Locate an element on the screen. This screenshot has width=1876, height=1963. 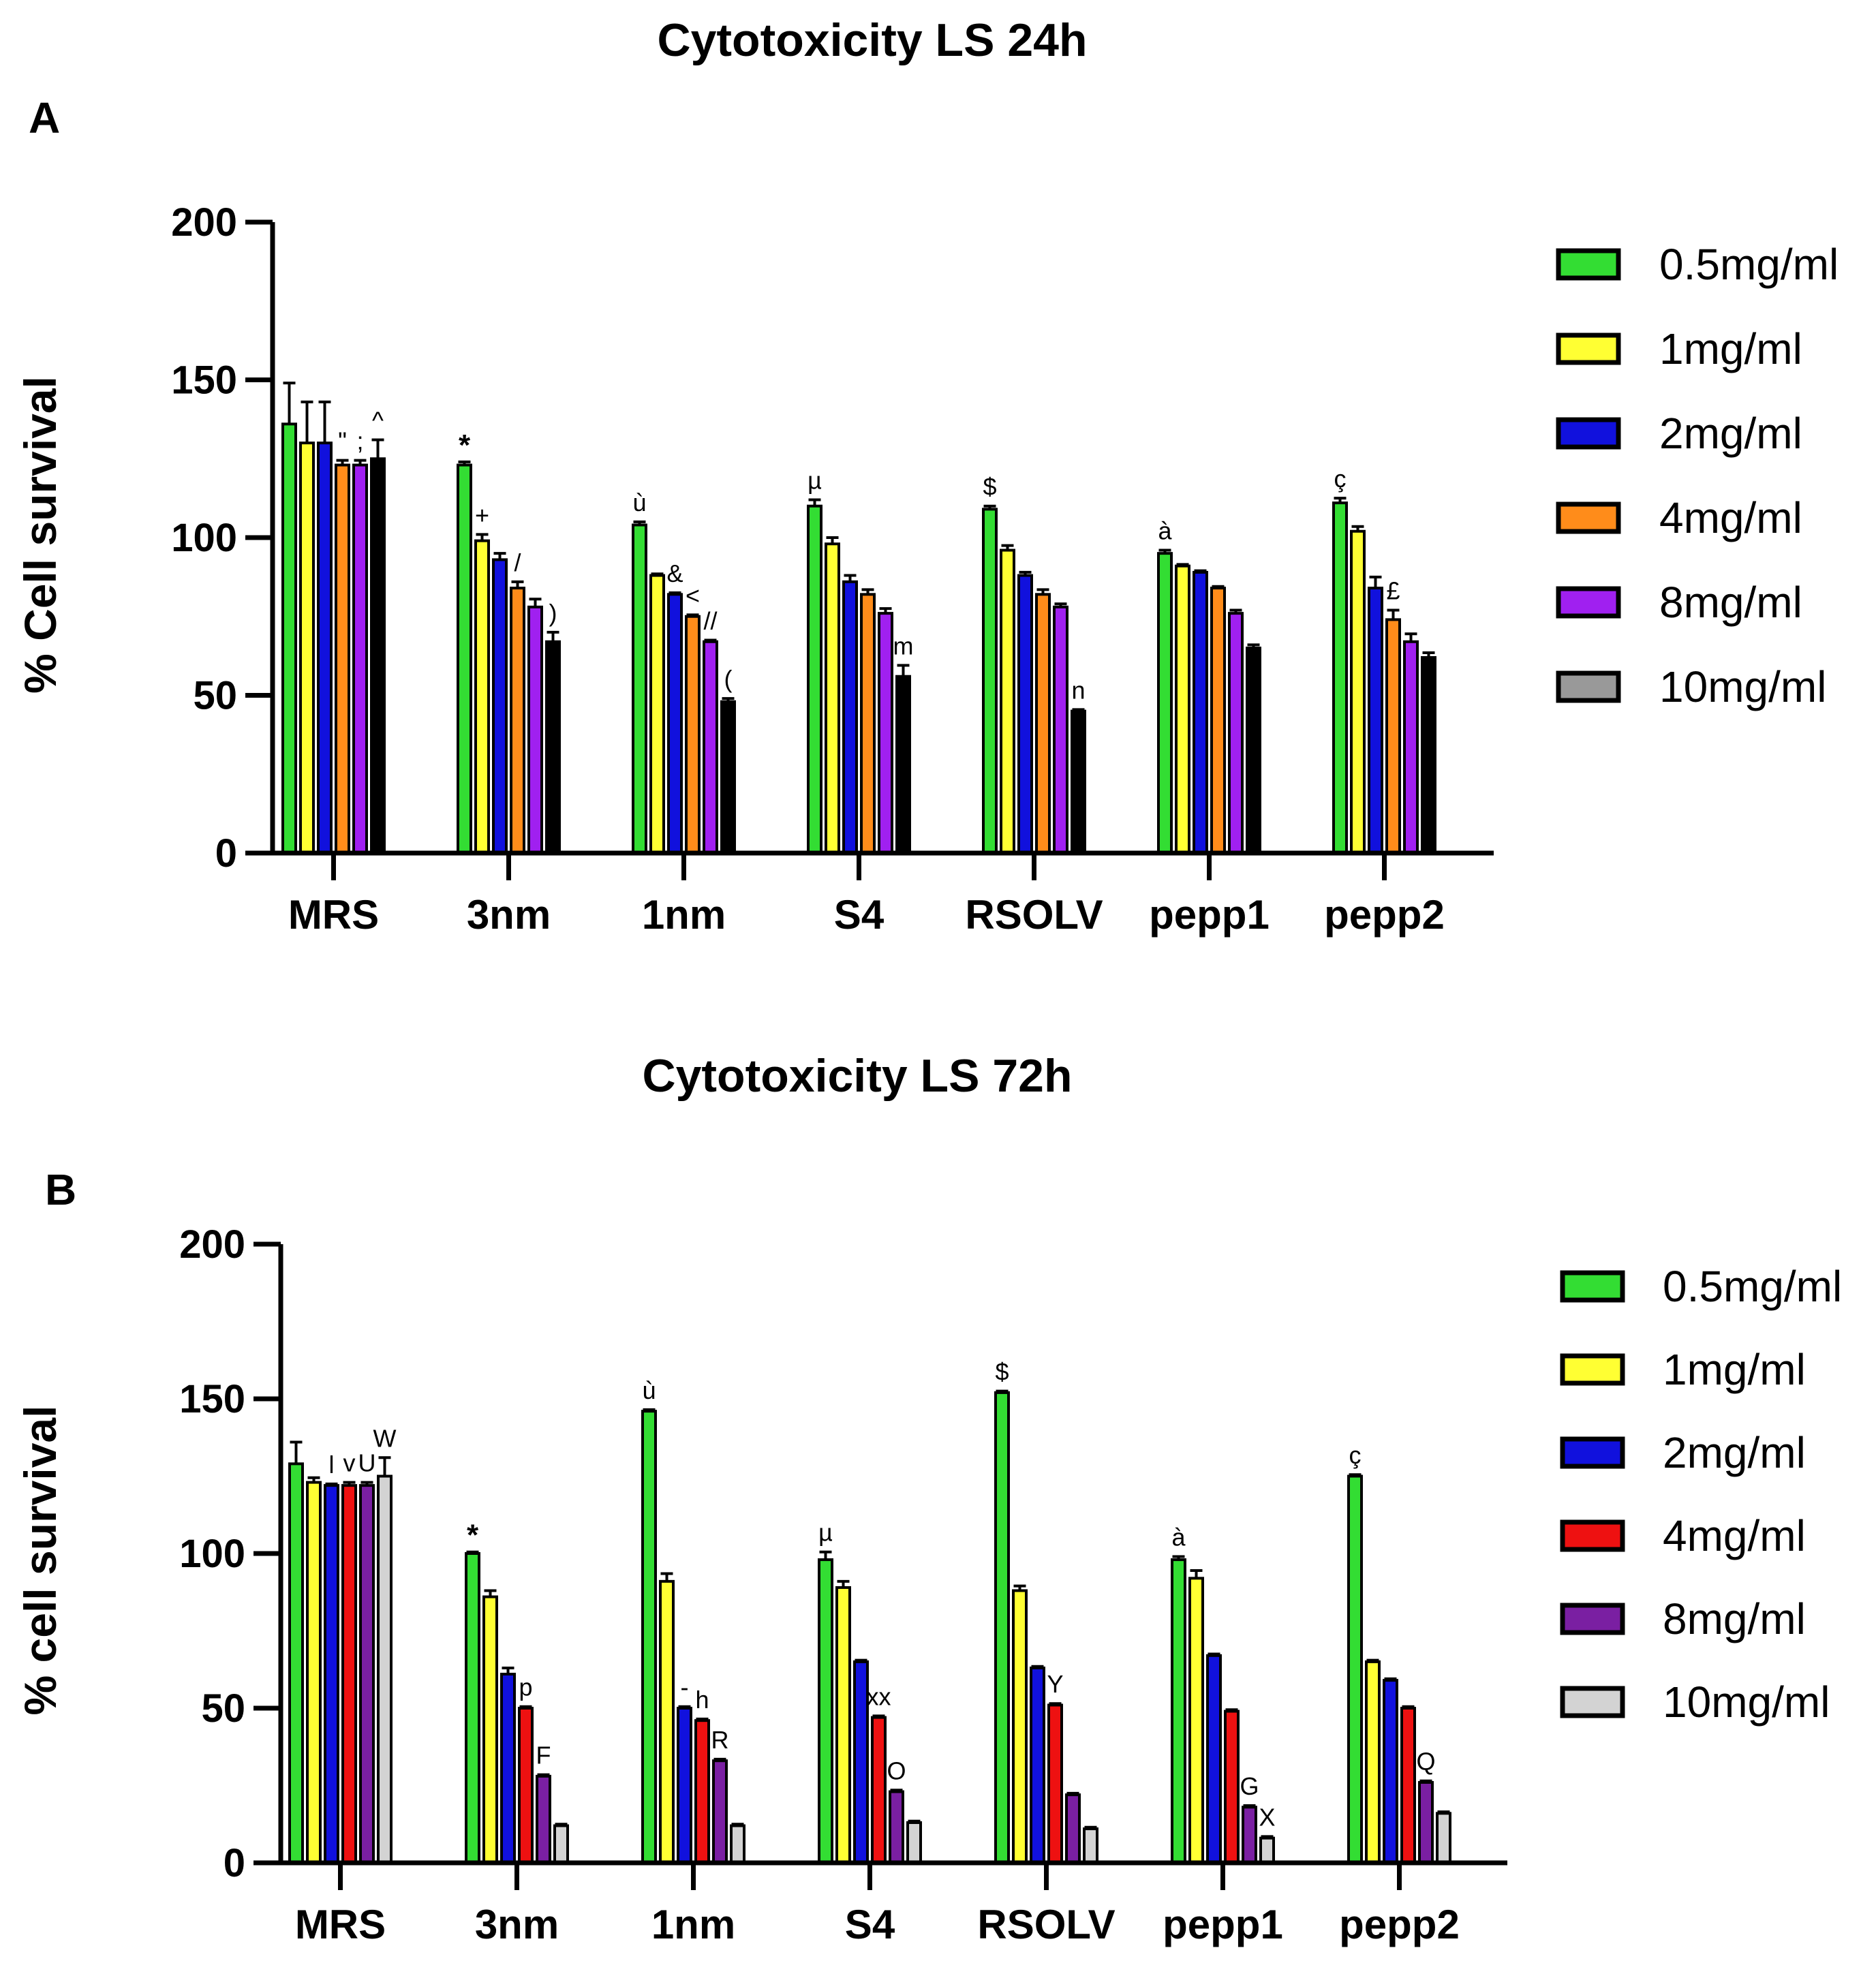
chart-a-y-tick-label: 100 is located at coordinates (204, 538).